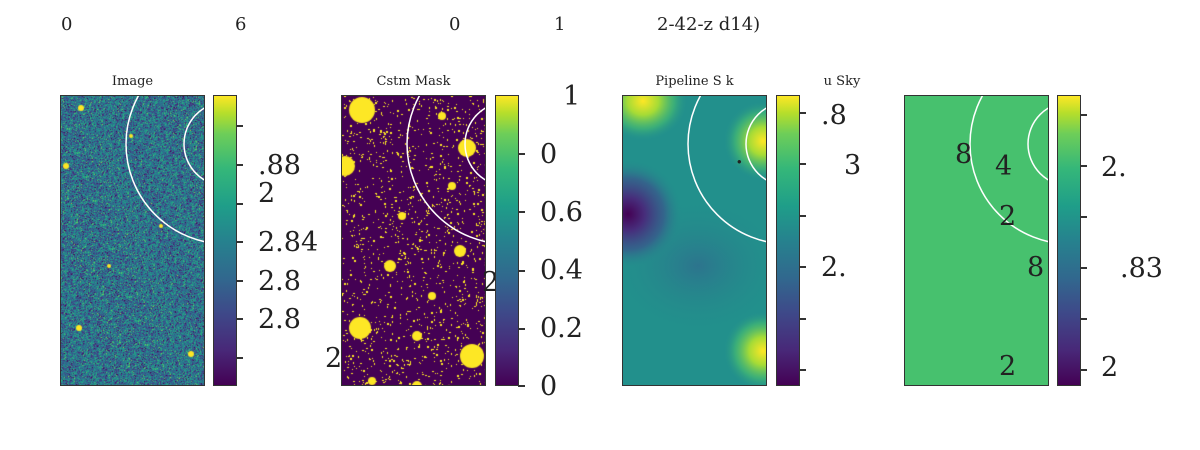 This screenshot has height=450, width=1200. What do you see at coordinates (842, 81) in the screenshot?
I see `panel-title-u-sky: u Sky` at bounding box center [842, 81].